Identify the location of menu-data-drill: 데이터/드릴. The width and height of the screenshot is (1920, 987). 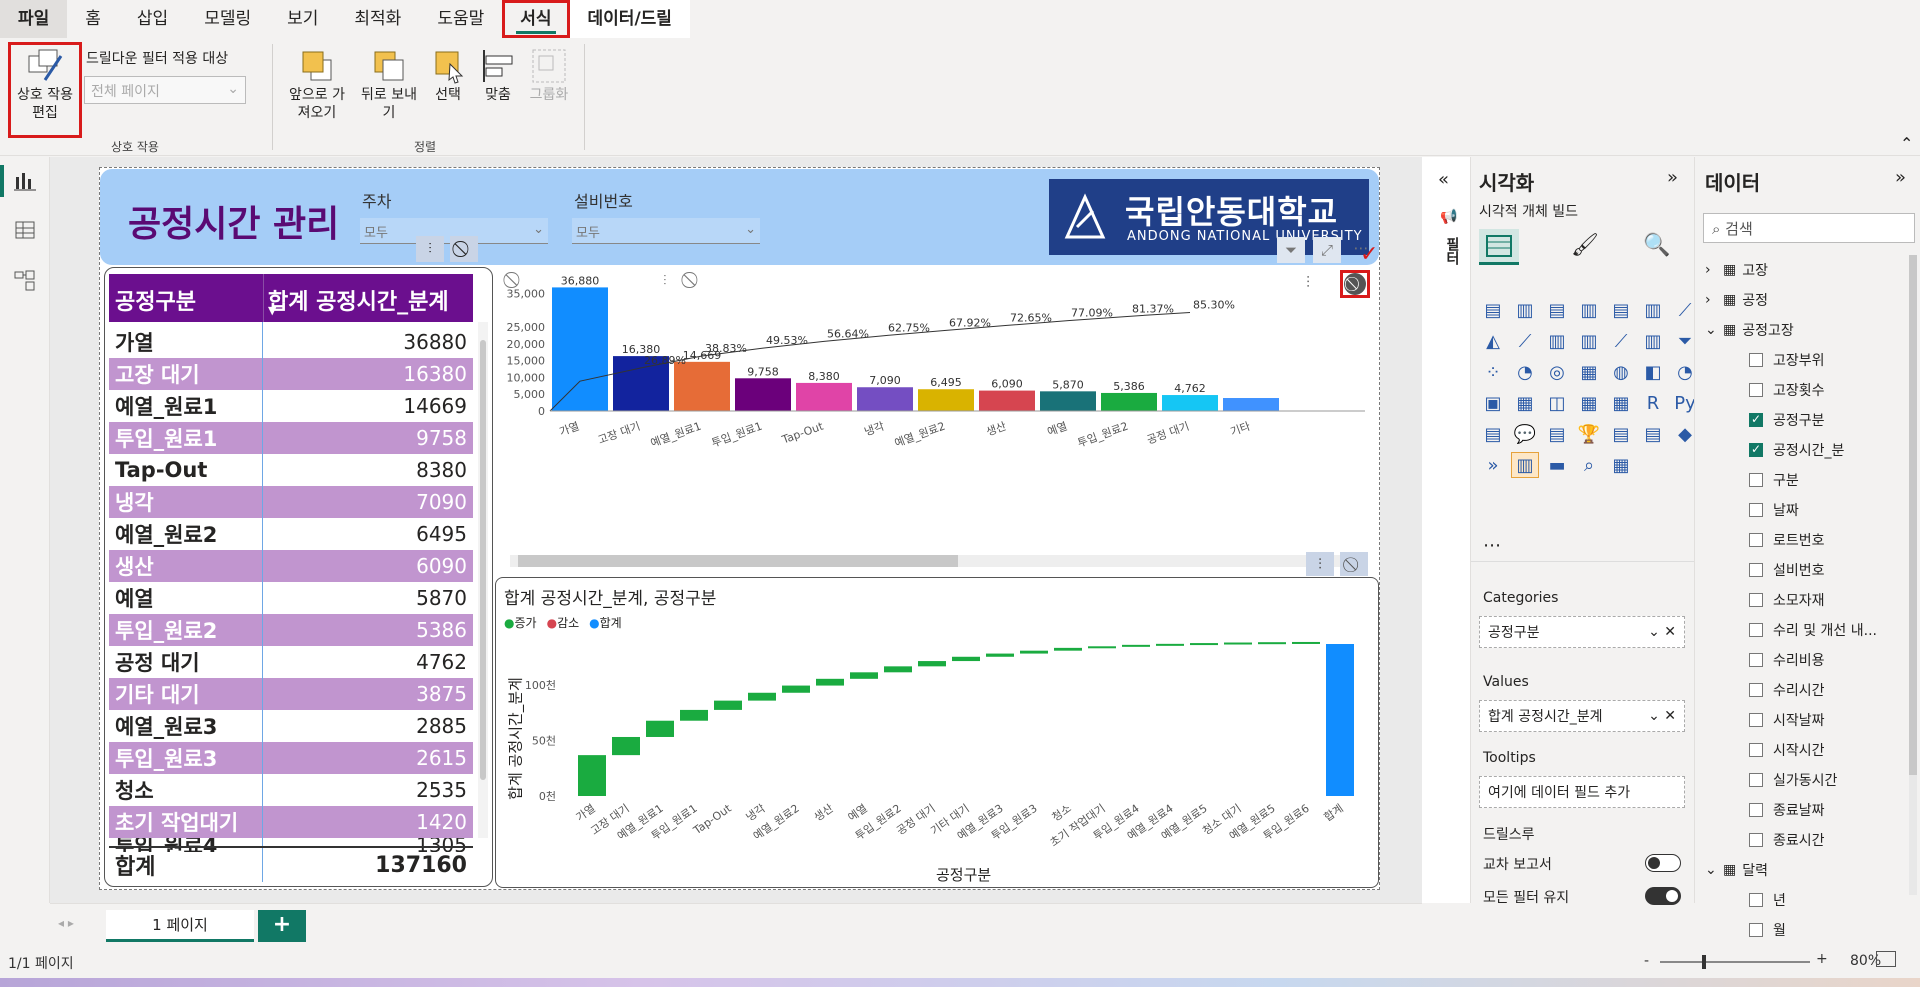
(629, 19).